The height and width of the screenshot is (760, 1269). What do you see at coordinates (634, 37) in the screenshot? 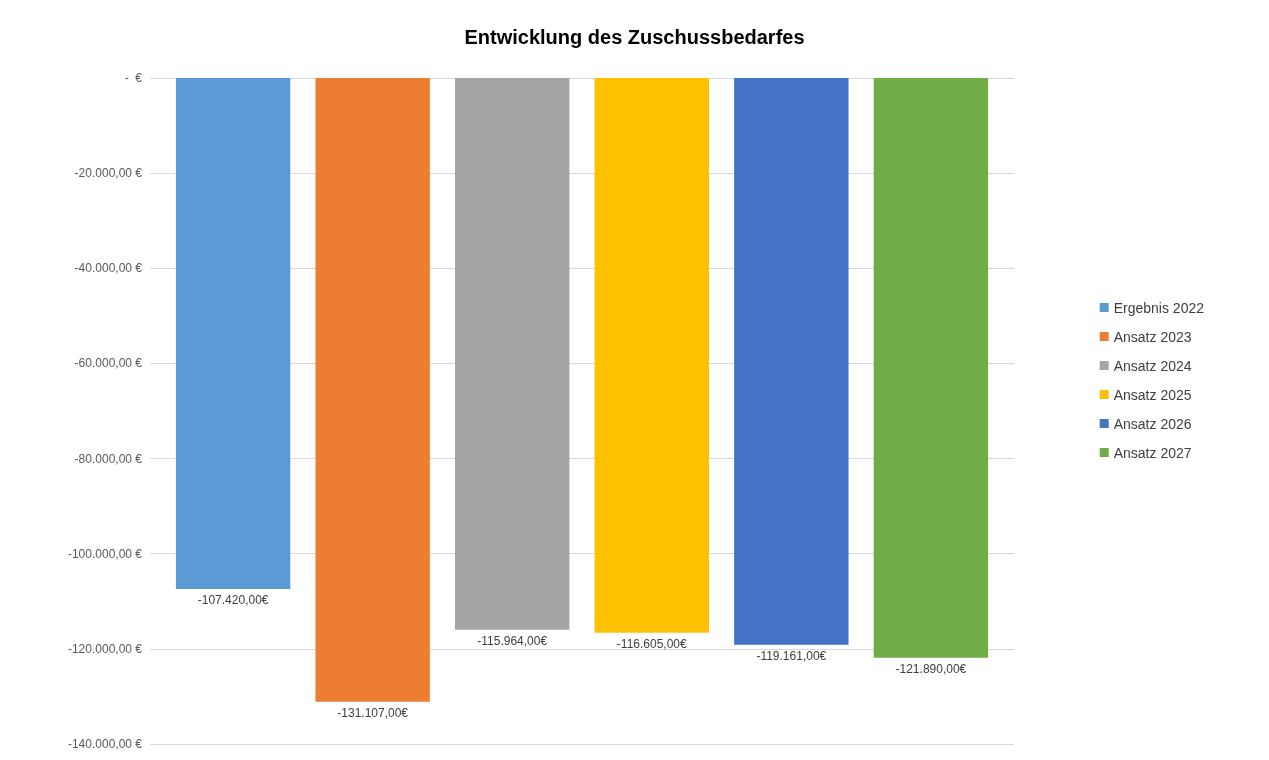
I see `chart-title: Entwicklung des Zuschussbedarfes` at bounding box center [634, 37].